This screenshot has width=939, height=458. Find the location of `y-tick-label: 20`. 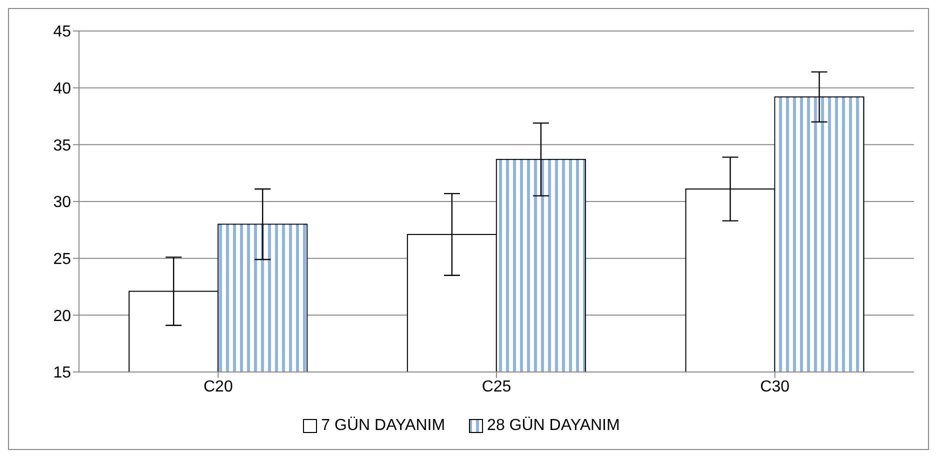

y-tick-label: 20 is located at coordinates (62, 316).